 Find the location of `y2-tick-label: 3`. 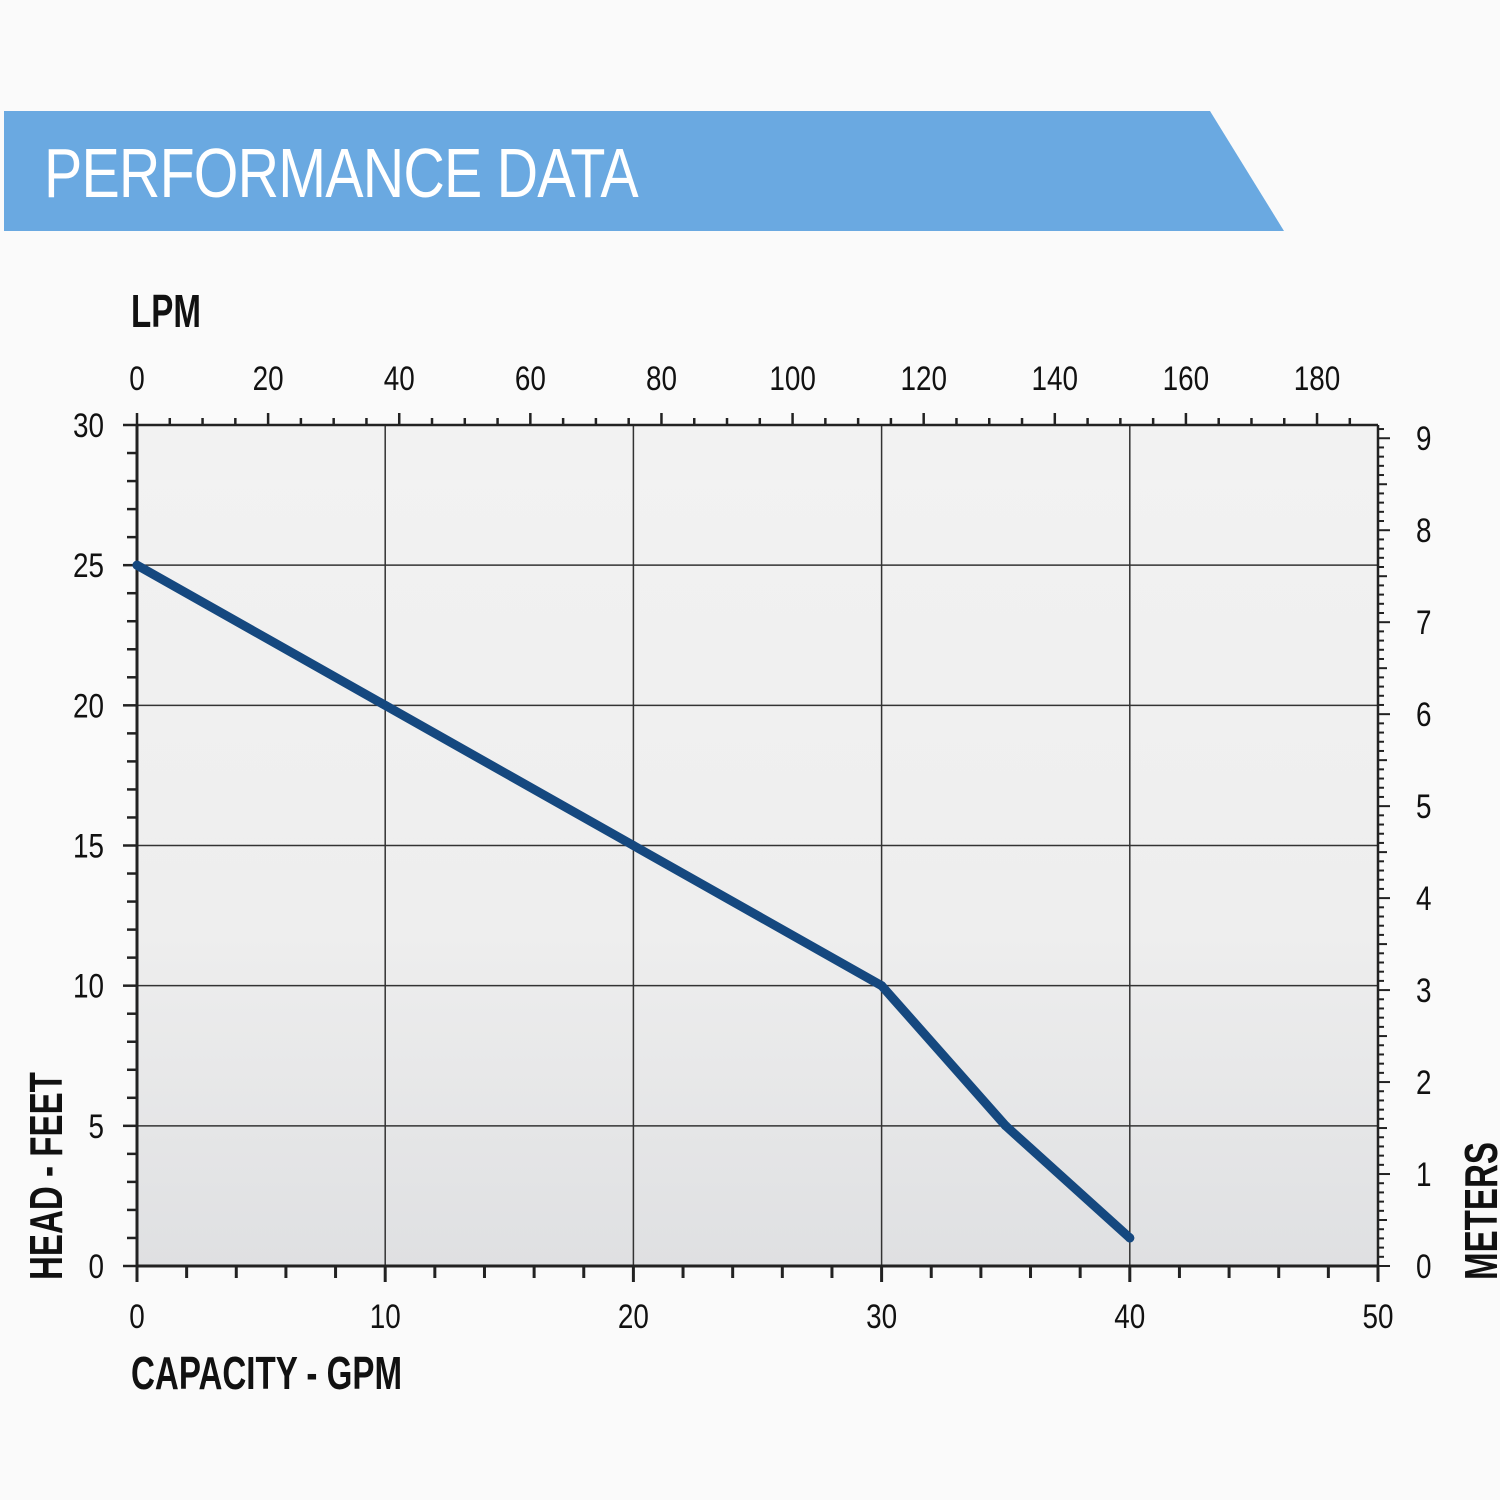

y2-tick-label: 3 is located at coordinates (1424, 990).